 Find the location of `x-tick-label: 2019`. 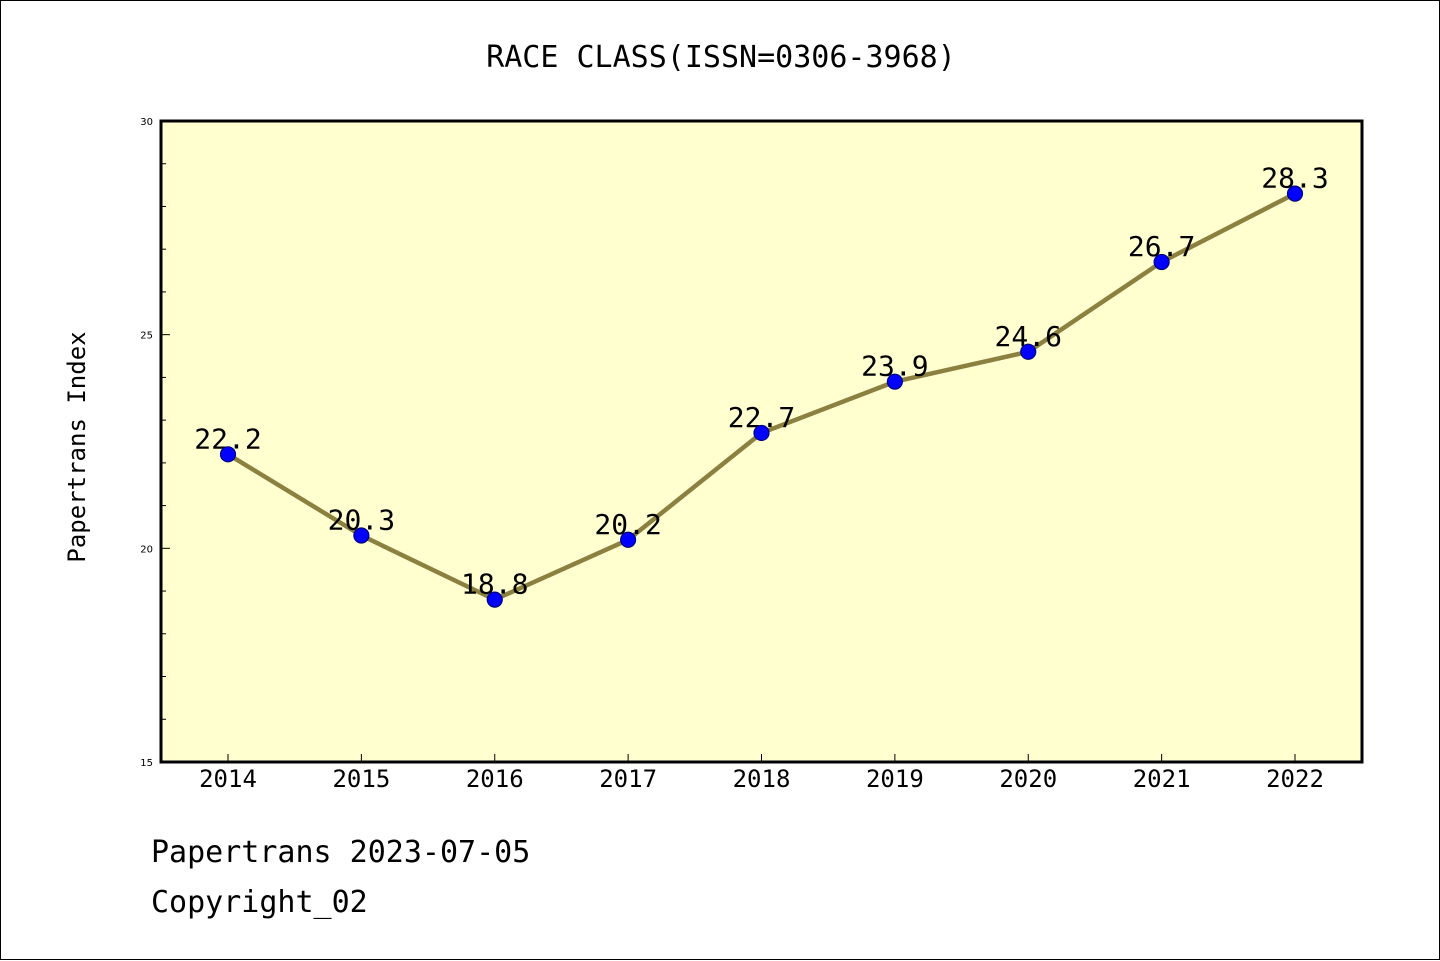

x-tick-label: 2019 is located at coordinates (895, 779).